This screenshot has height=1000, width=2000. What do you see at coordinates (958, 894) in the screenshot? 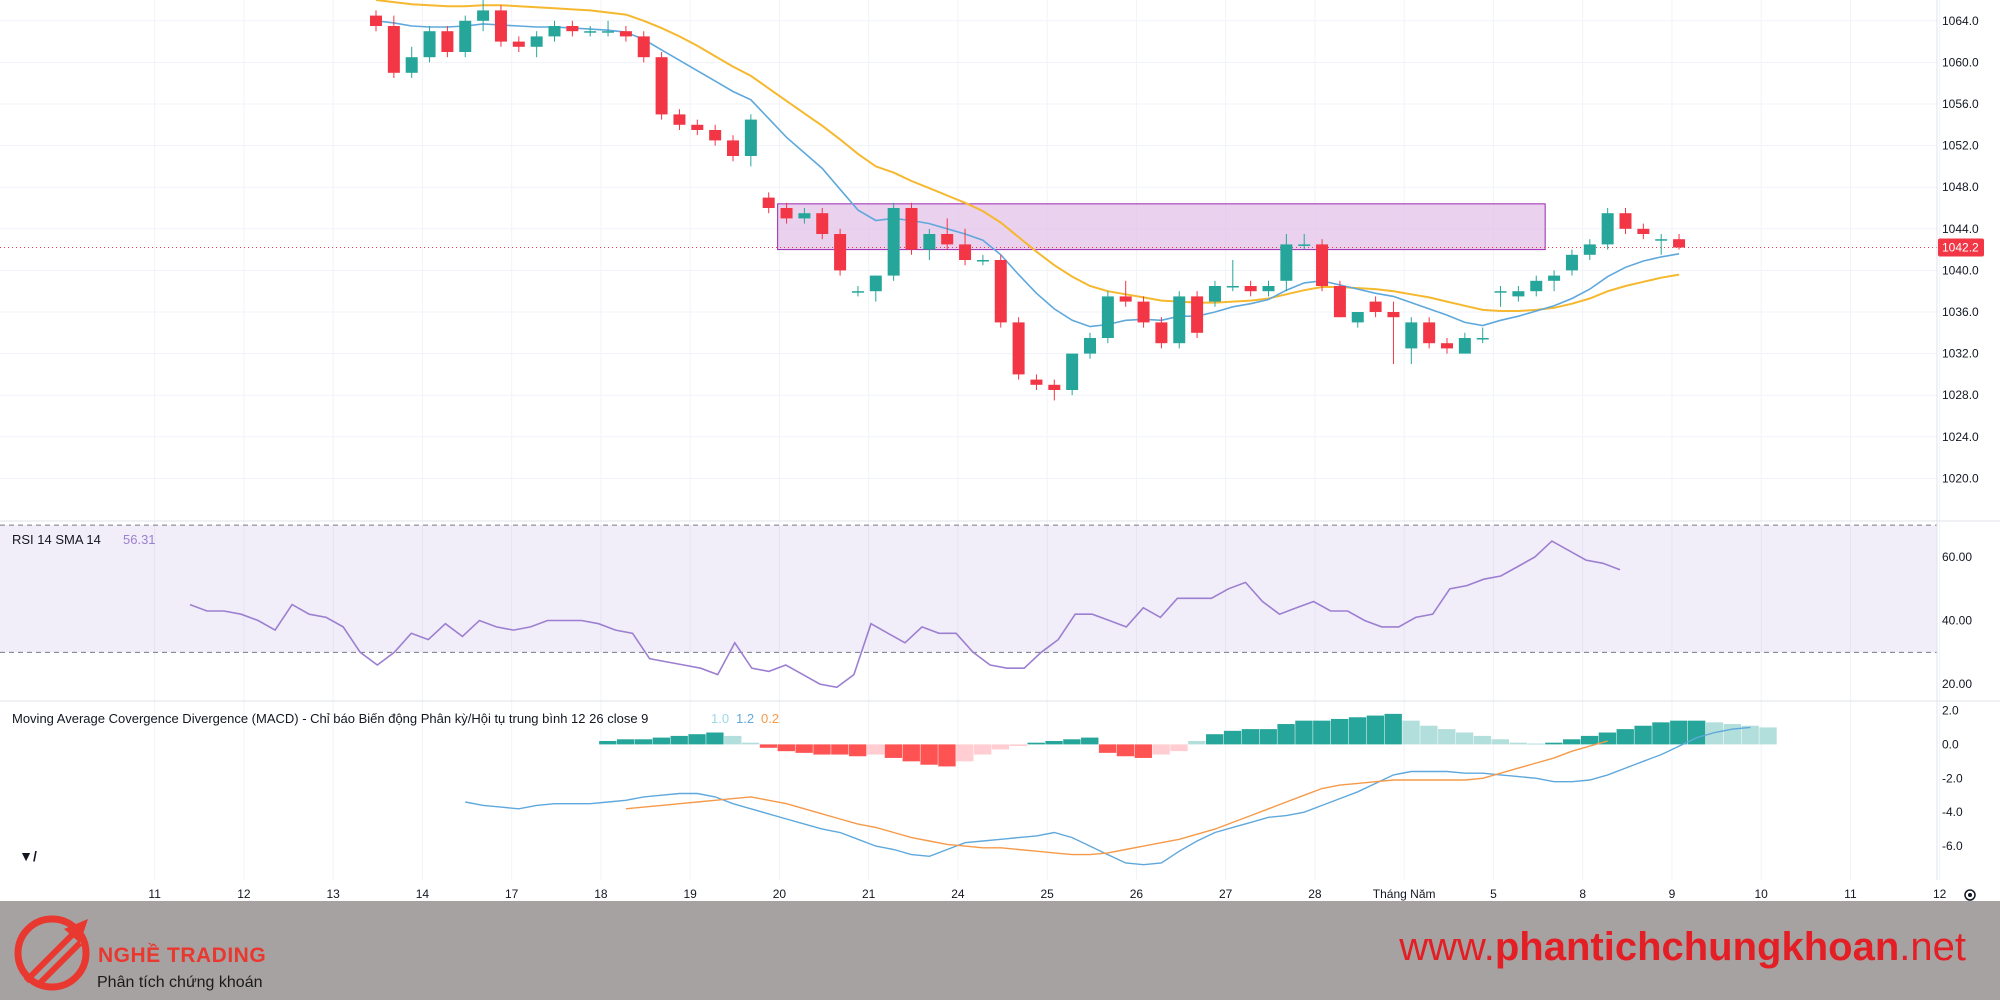
I see `time-tick-label: 24` at bounding box center [958, 894].